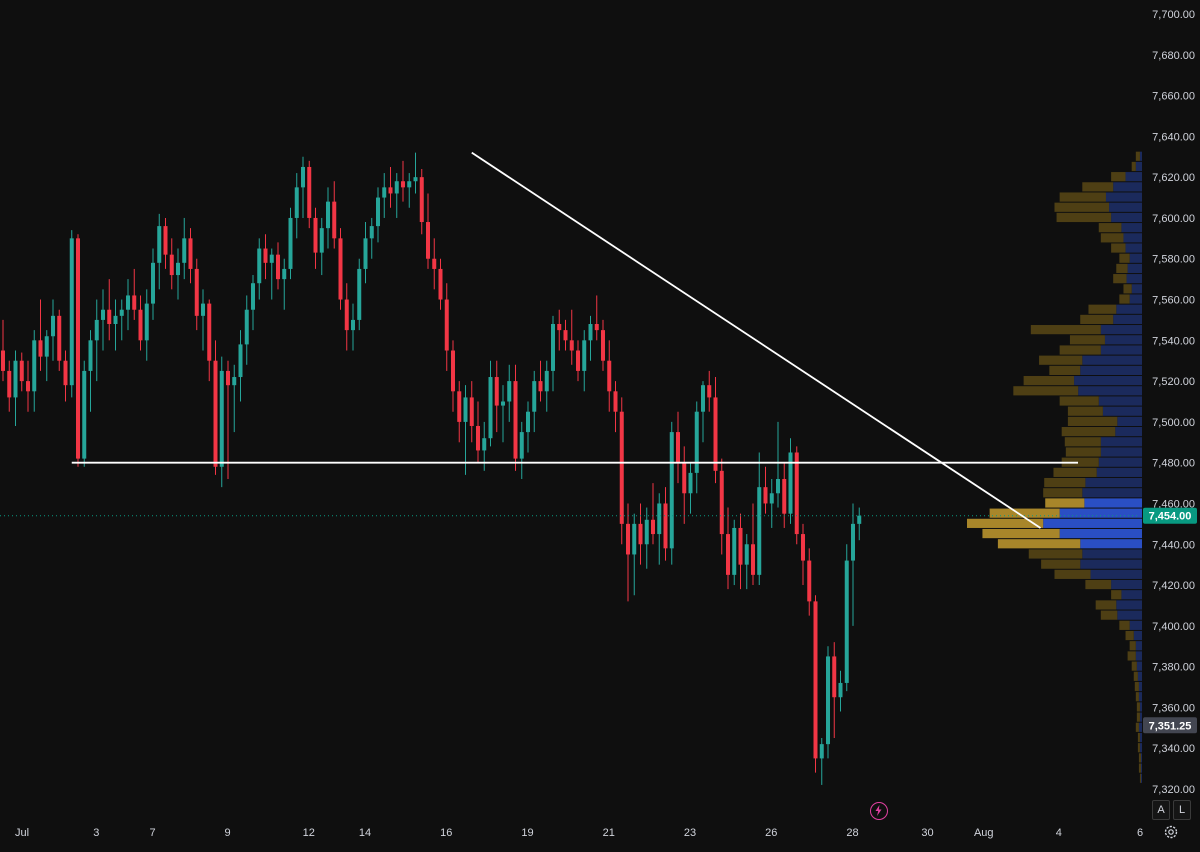  What do you see at coordinates (309, 833) in the screenshot?
I see `time-tick-label: 12` at bounding box center [309, 833].